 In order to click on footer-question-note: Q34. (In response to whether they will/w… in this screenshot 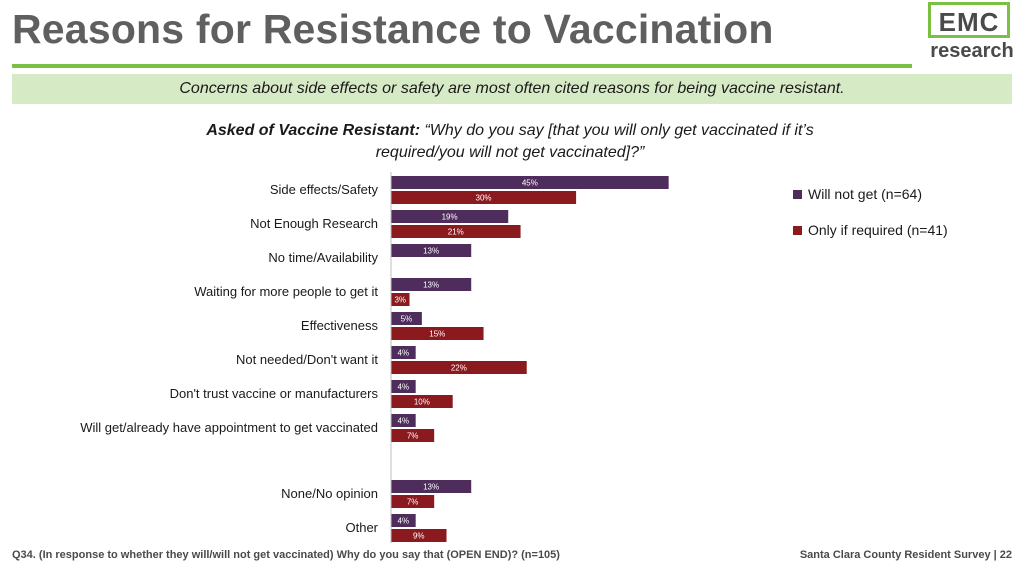, I will do `click(286, 555)`.